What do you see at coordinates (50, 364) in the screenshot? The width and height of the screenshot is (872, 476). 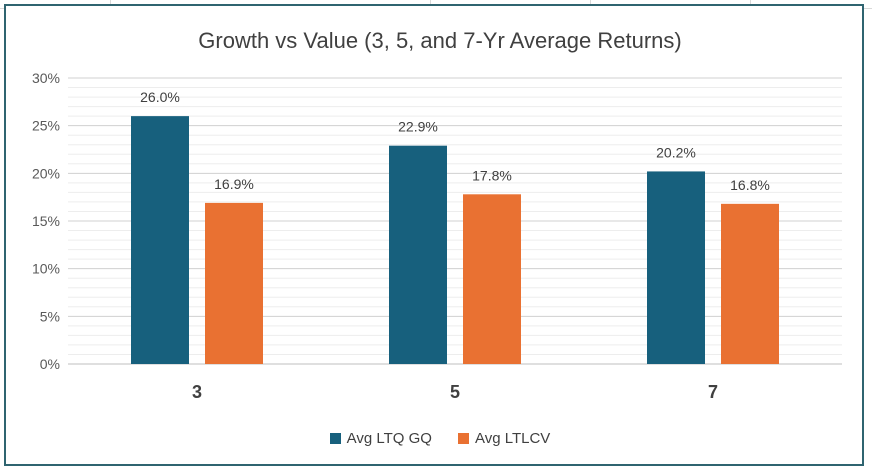 I see `y-tick-label: 0%` at bounding box center [50, 364].